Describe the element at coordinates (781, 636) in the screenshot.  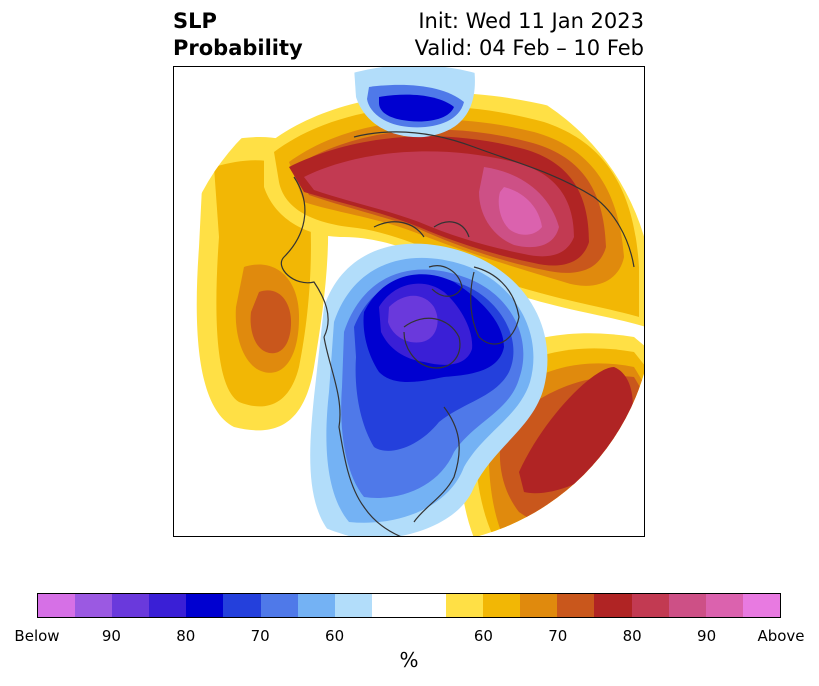
I see `colorbar-tick-label: Above` at that location.